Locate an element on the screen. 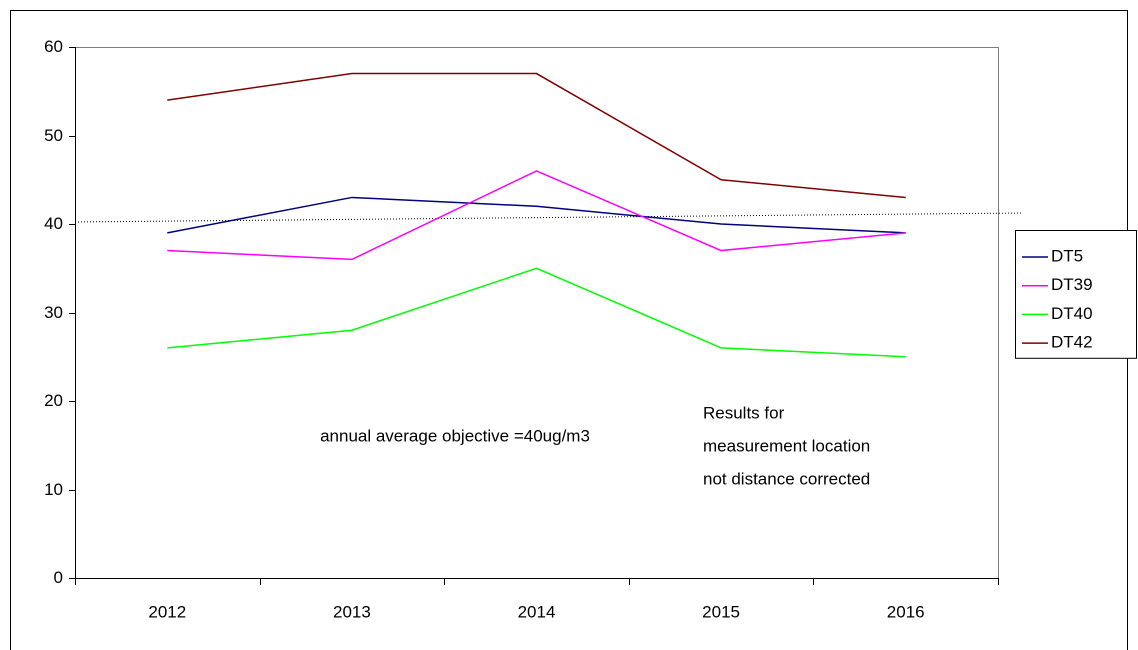  y-tick-label: 50 is located at coordinates (53, 135).